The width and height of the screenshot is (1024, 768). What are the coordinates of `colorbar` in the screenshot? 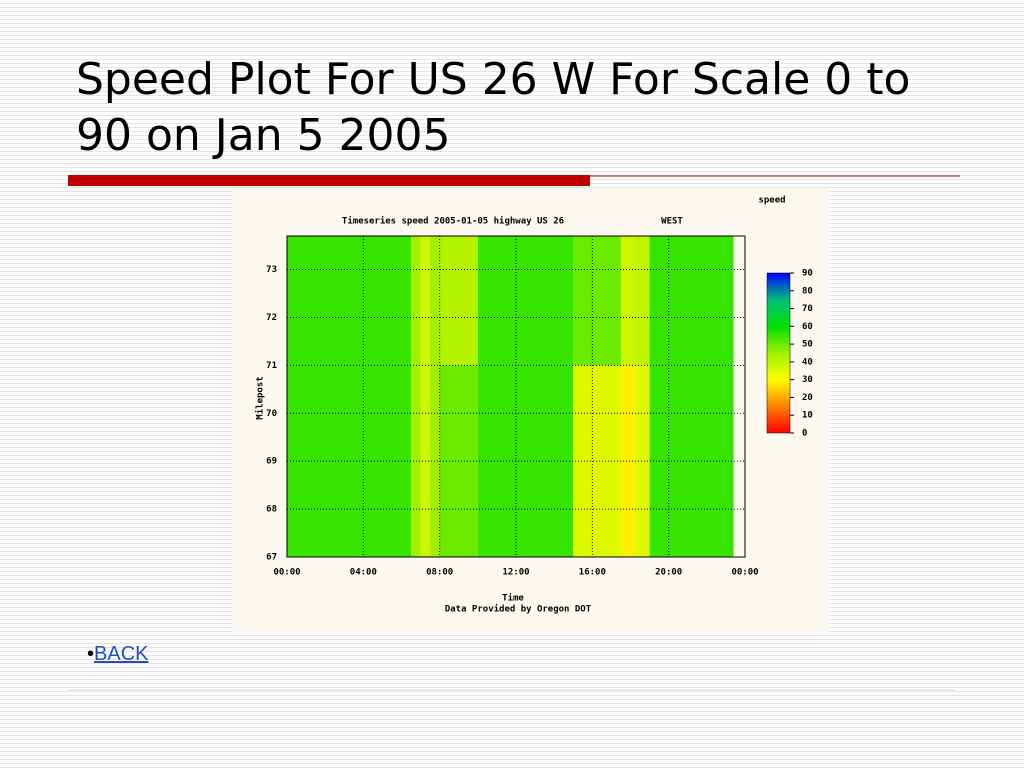 It's located at (778, 353).